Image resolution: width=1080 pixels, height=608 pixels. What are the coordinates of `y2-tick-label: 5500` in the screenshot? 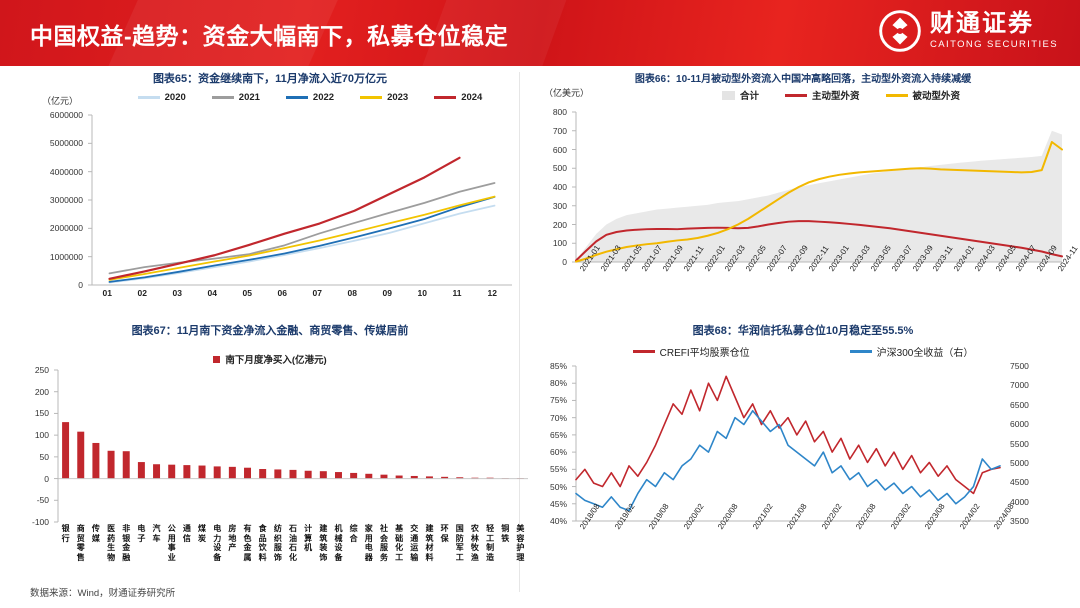 It's located at (1019, 443).